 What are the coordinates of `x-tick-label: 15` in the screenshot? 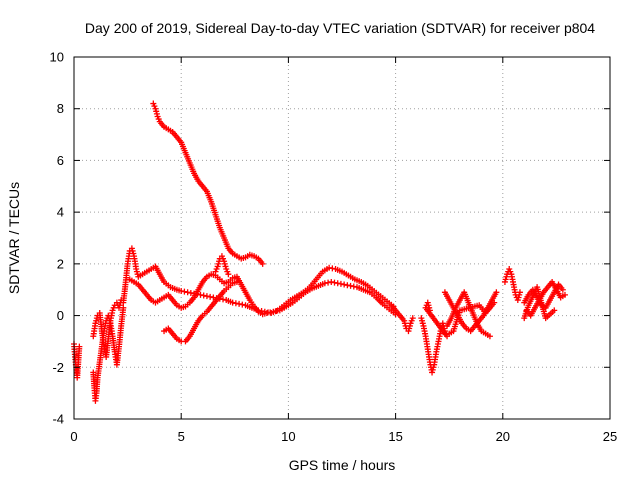 It's located at (395, 436).